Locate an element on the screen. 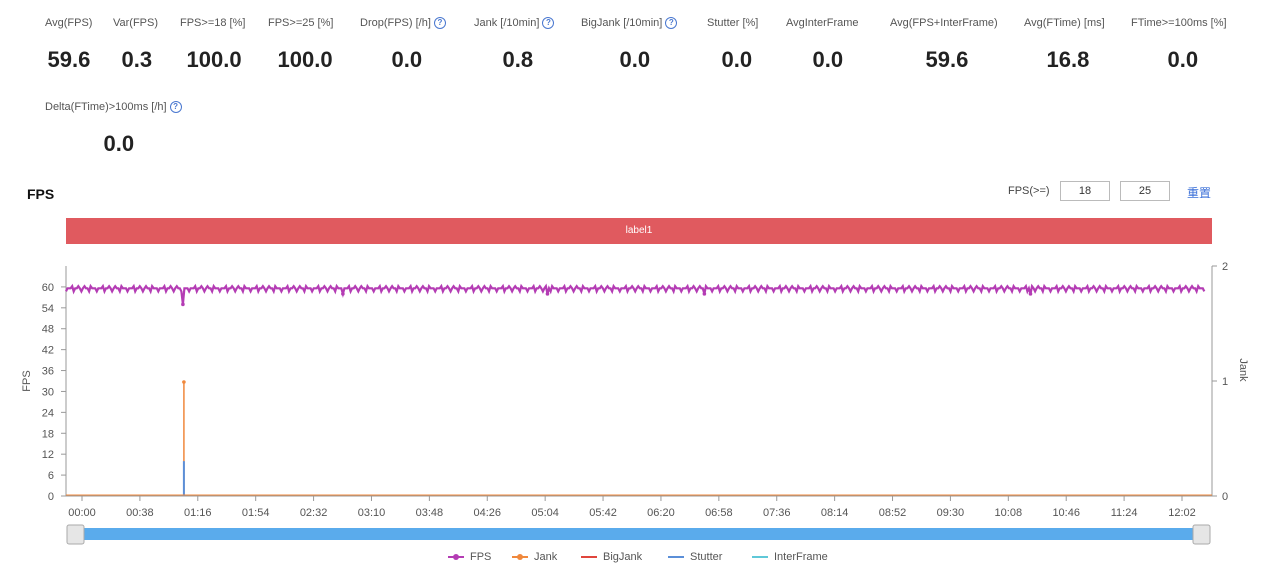 The width and height of the screenshot is (1280, 574). x-tick-label: 08:14 is located at coordinates (835, 513).